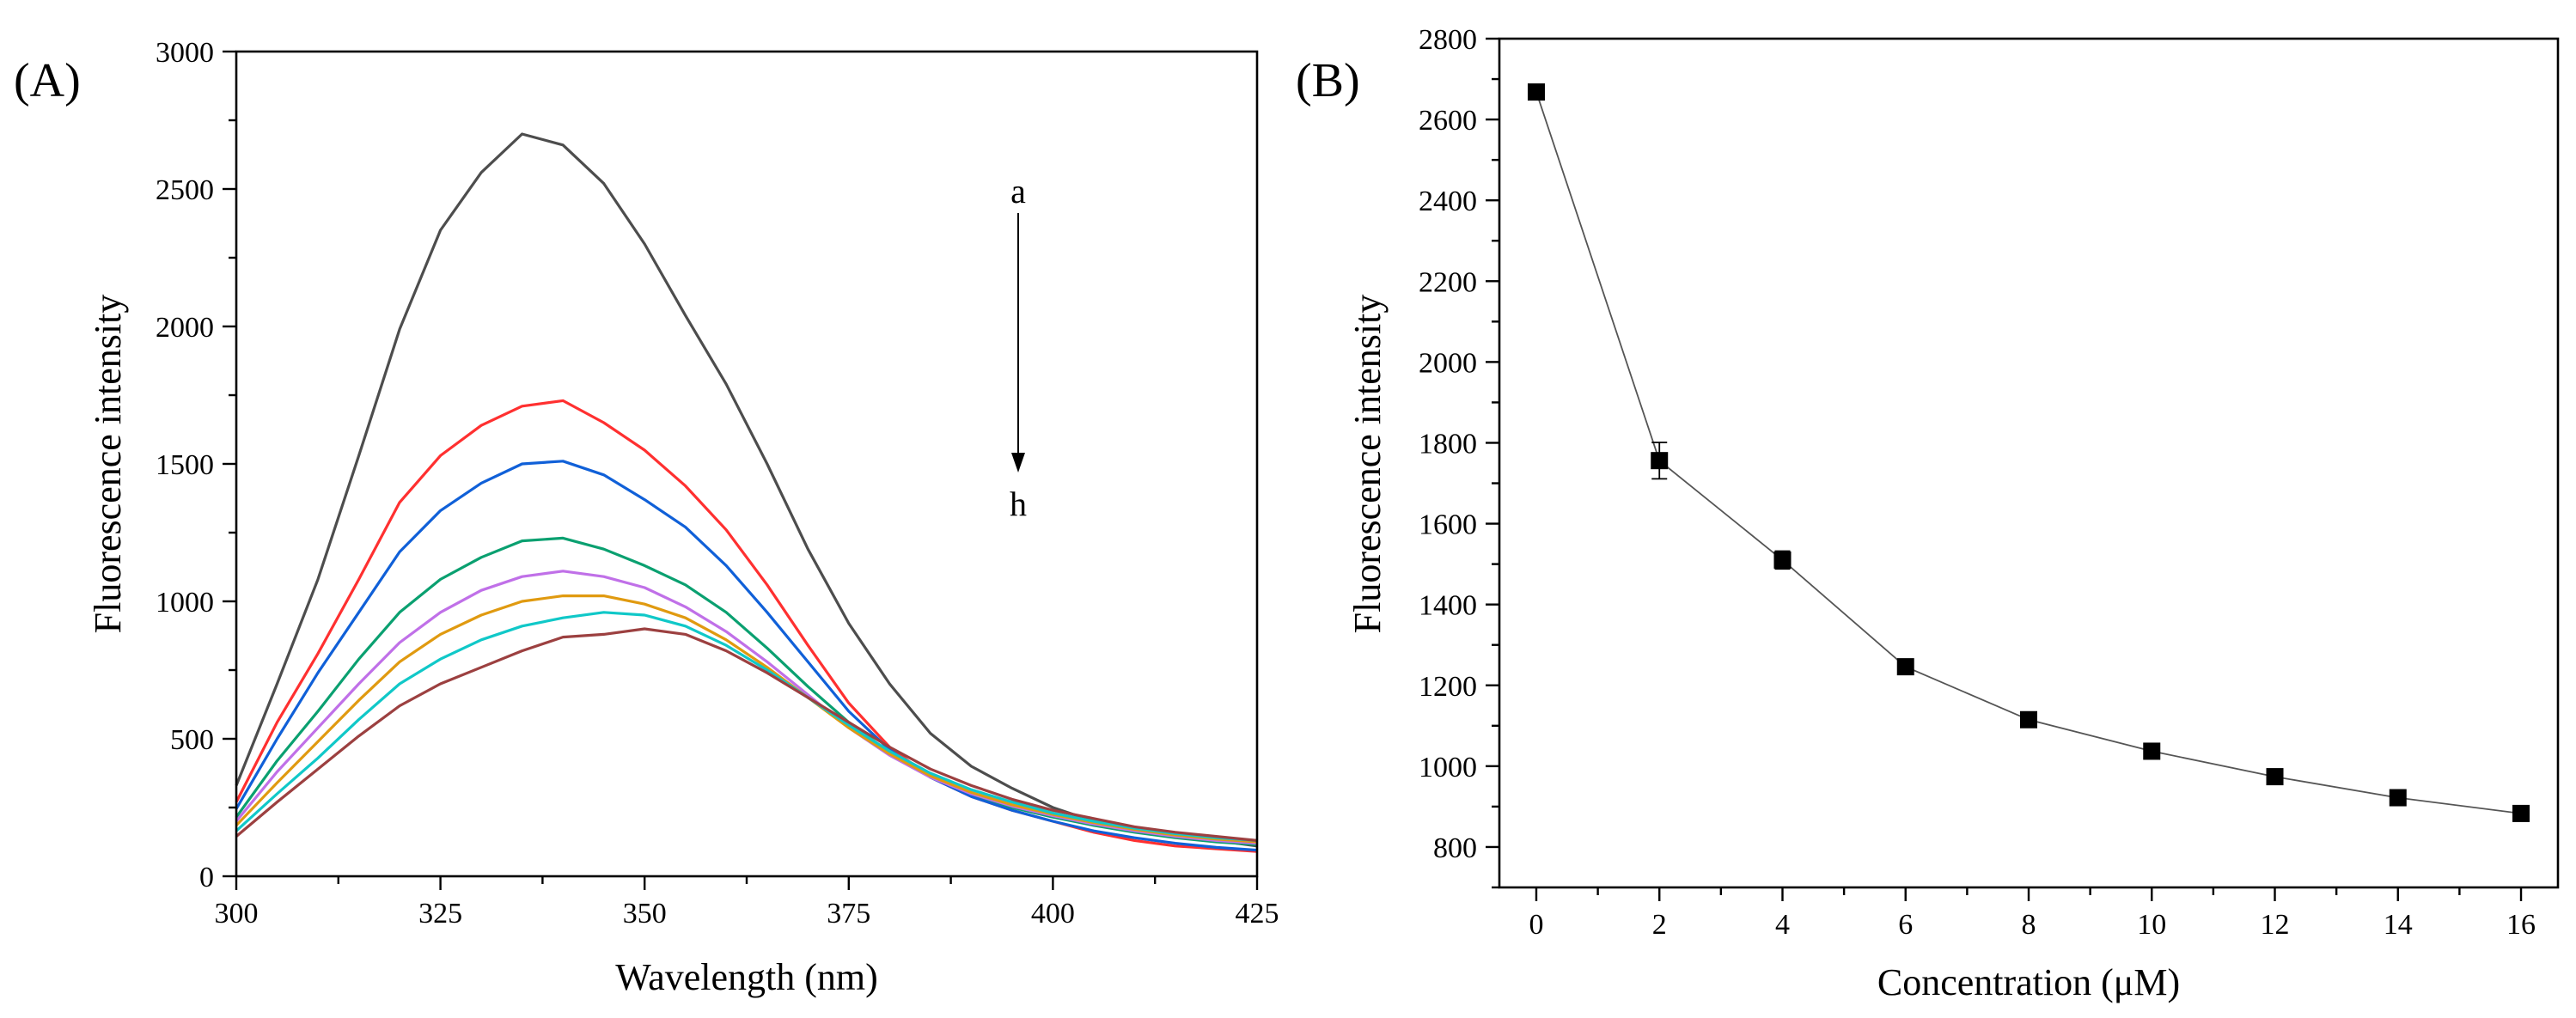 This screenshot has width=2576, height=1018. What do you see at coordinates (645, 914) in the screenshot?
I see `panel-a-x-tick-label: 350` at bounding box center [645, 914].